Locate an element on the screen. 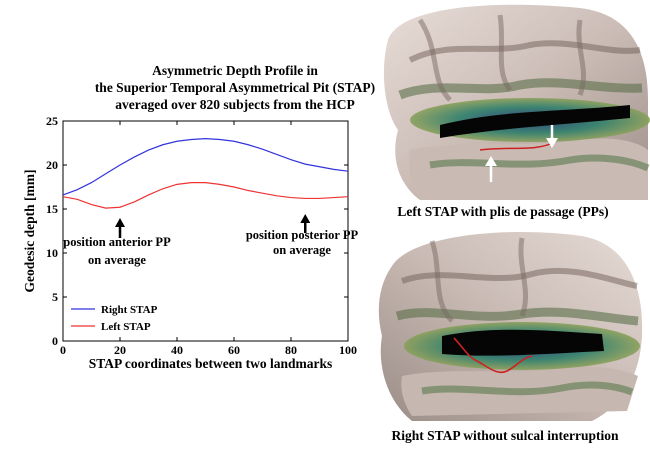  x-tick-label: 100 is located at coordinates (348, 350).